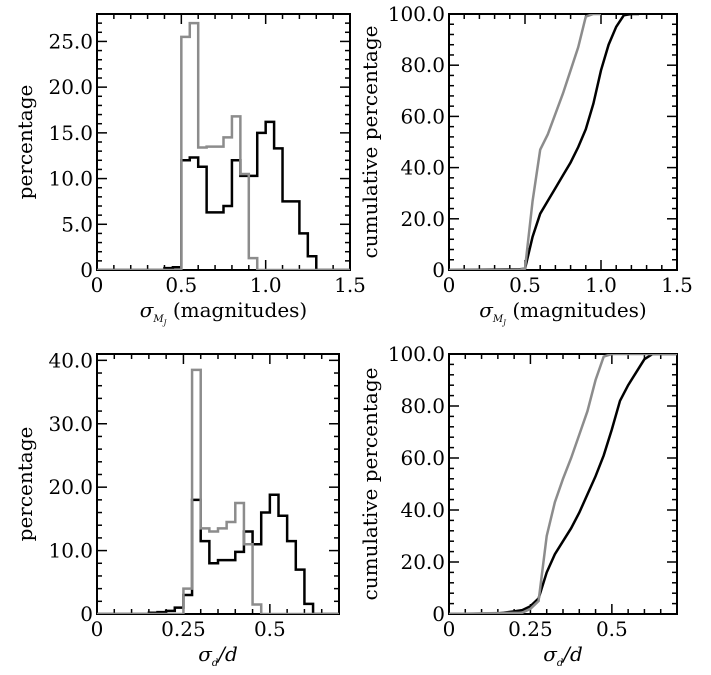 This screenshot has height=675, width=711. I want to click on y-tick-label: 30.0, so click(70, 424).